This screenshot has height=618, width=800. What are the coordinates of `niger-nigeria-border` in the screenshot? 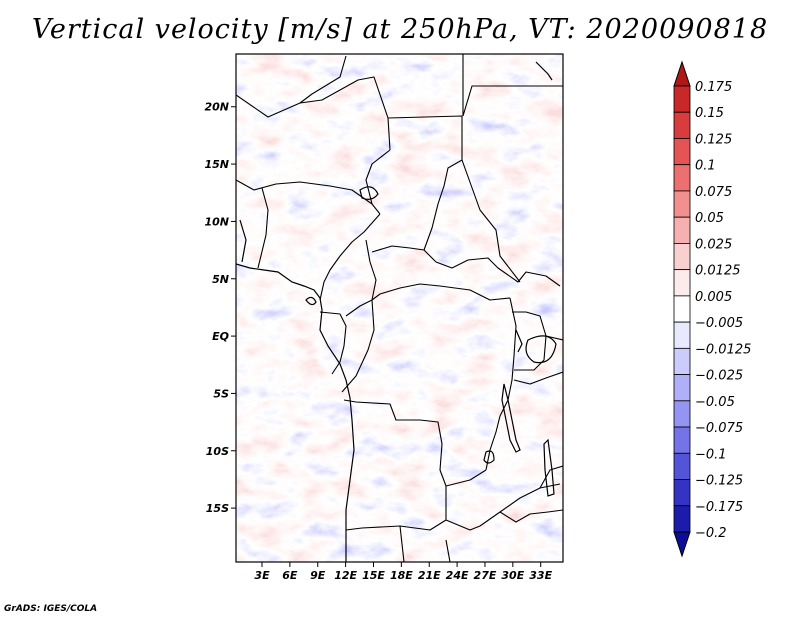 It's located at (304, 192).